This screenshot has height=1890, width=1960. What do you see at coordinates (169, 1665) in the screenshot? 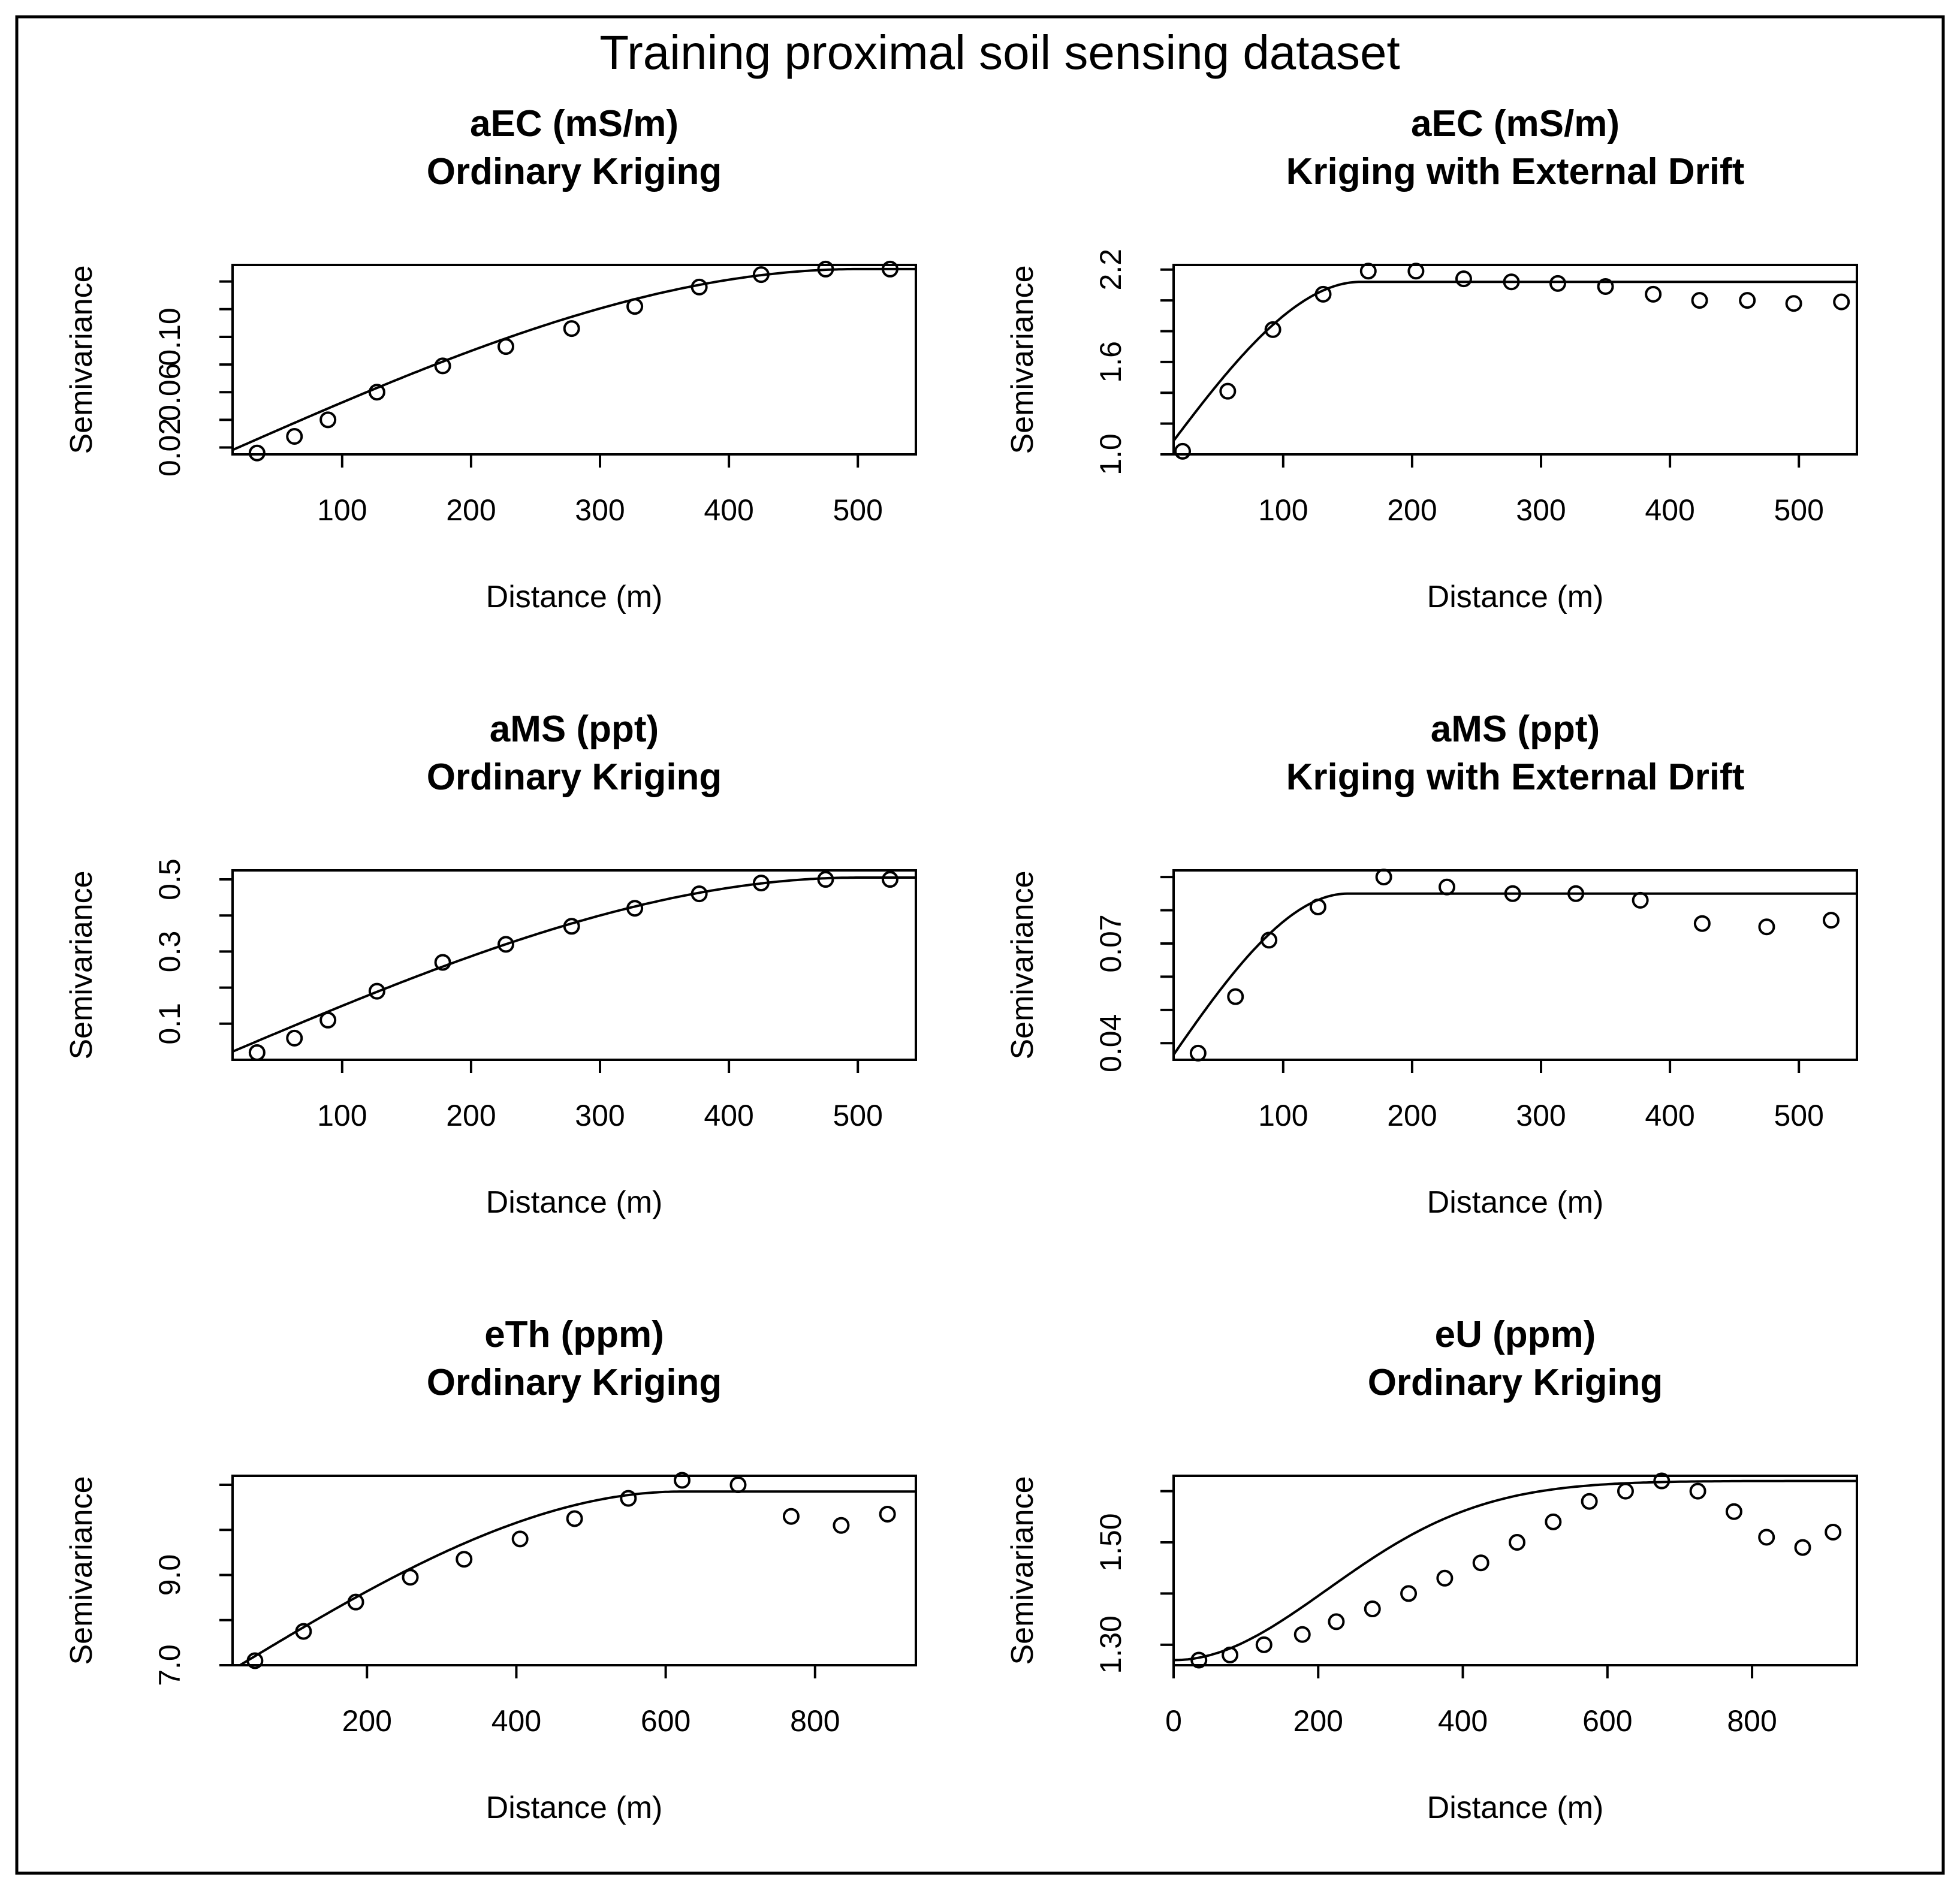
I see `y-tick-label: 7.0` at bounding box center [169, 1665].